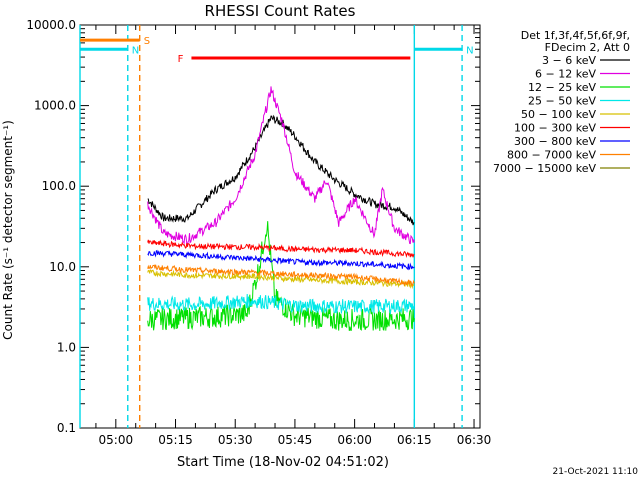 The width and height of the screenshot is (640, 480). I want to click on legend-entry-label: 300 − 800 keV, so click(555, 141).